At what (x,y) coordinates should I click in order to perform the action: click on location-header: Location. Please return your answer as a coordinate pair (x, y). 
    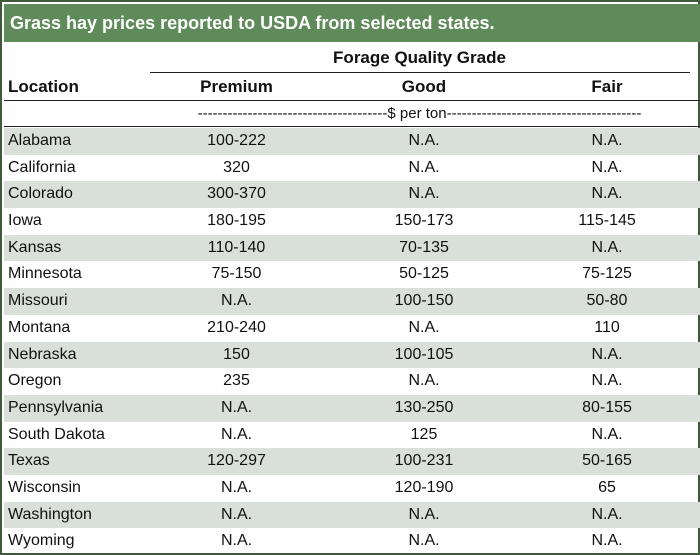
    Looking at the image, I should click on (43, 86).